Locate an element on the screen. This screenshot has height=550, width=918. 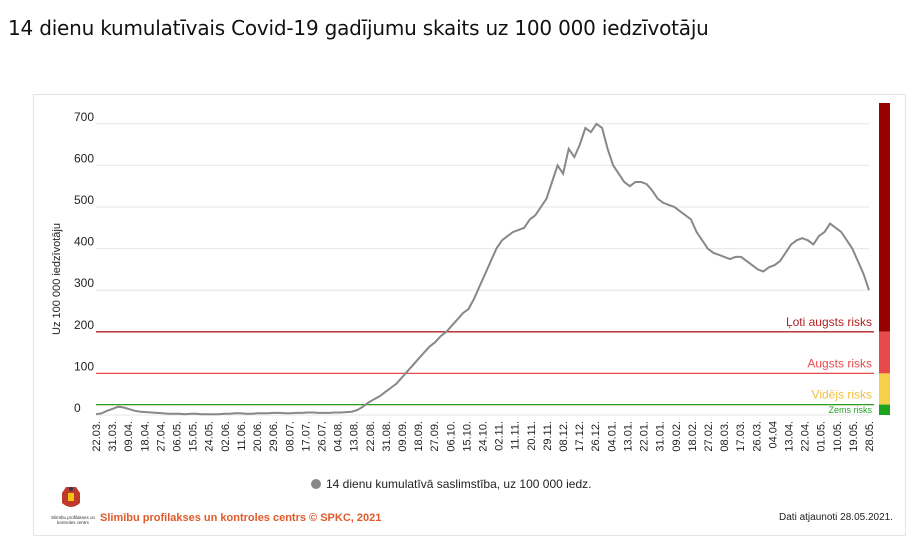
y-tick-label: 700 is located at coordinates (84, 117).